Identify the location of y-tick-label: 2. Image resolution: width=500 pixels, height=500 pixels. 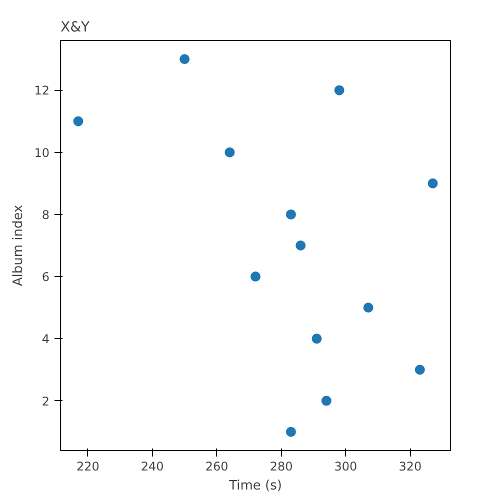
(46, 401).